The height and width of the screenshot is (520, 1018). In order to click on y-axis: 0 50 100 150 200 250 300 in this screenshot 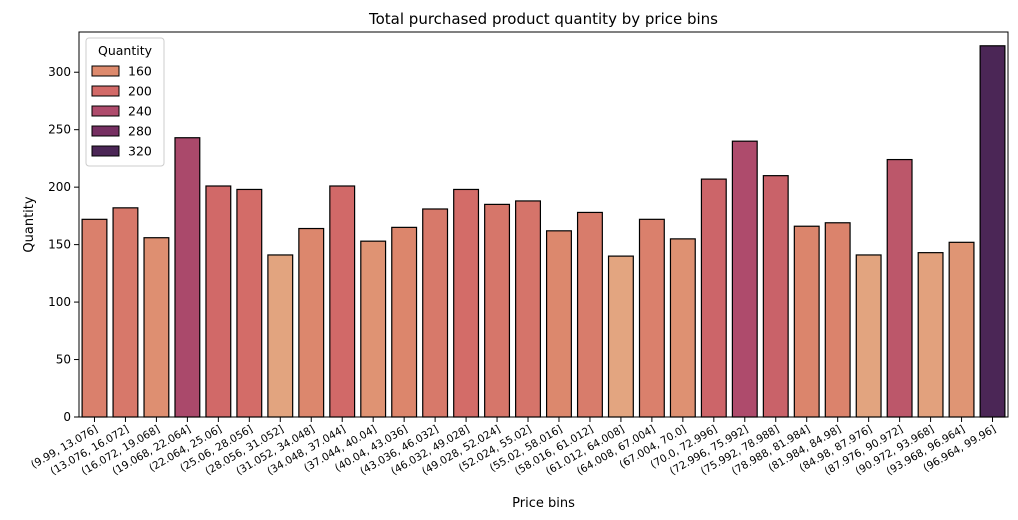, I will do `click(63, 244)`.